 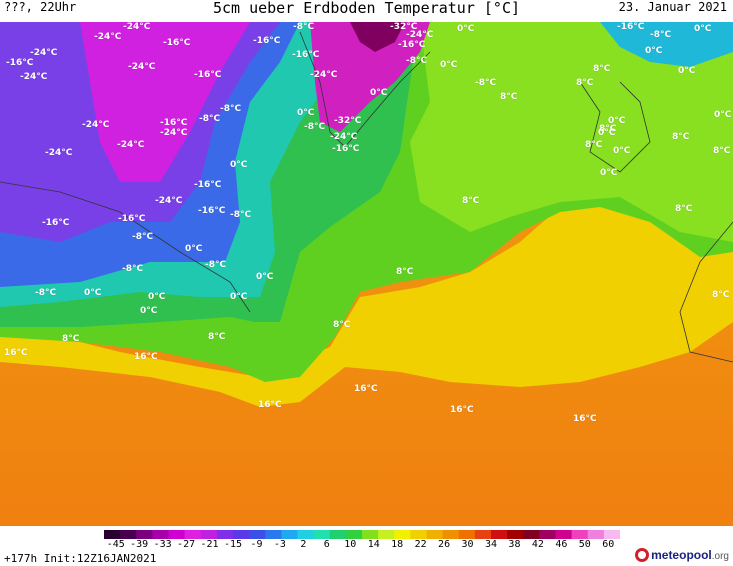 What do you see at coordinates (125, 247) in the screenshot?
I see `north-america-coastline` at bounding box center [125, 247].